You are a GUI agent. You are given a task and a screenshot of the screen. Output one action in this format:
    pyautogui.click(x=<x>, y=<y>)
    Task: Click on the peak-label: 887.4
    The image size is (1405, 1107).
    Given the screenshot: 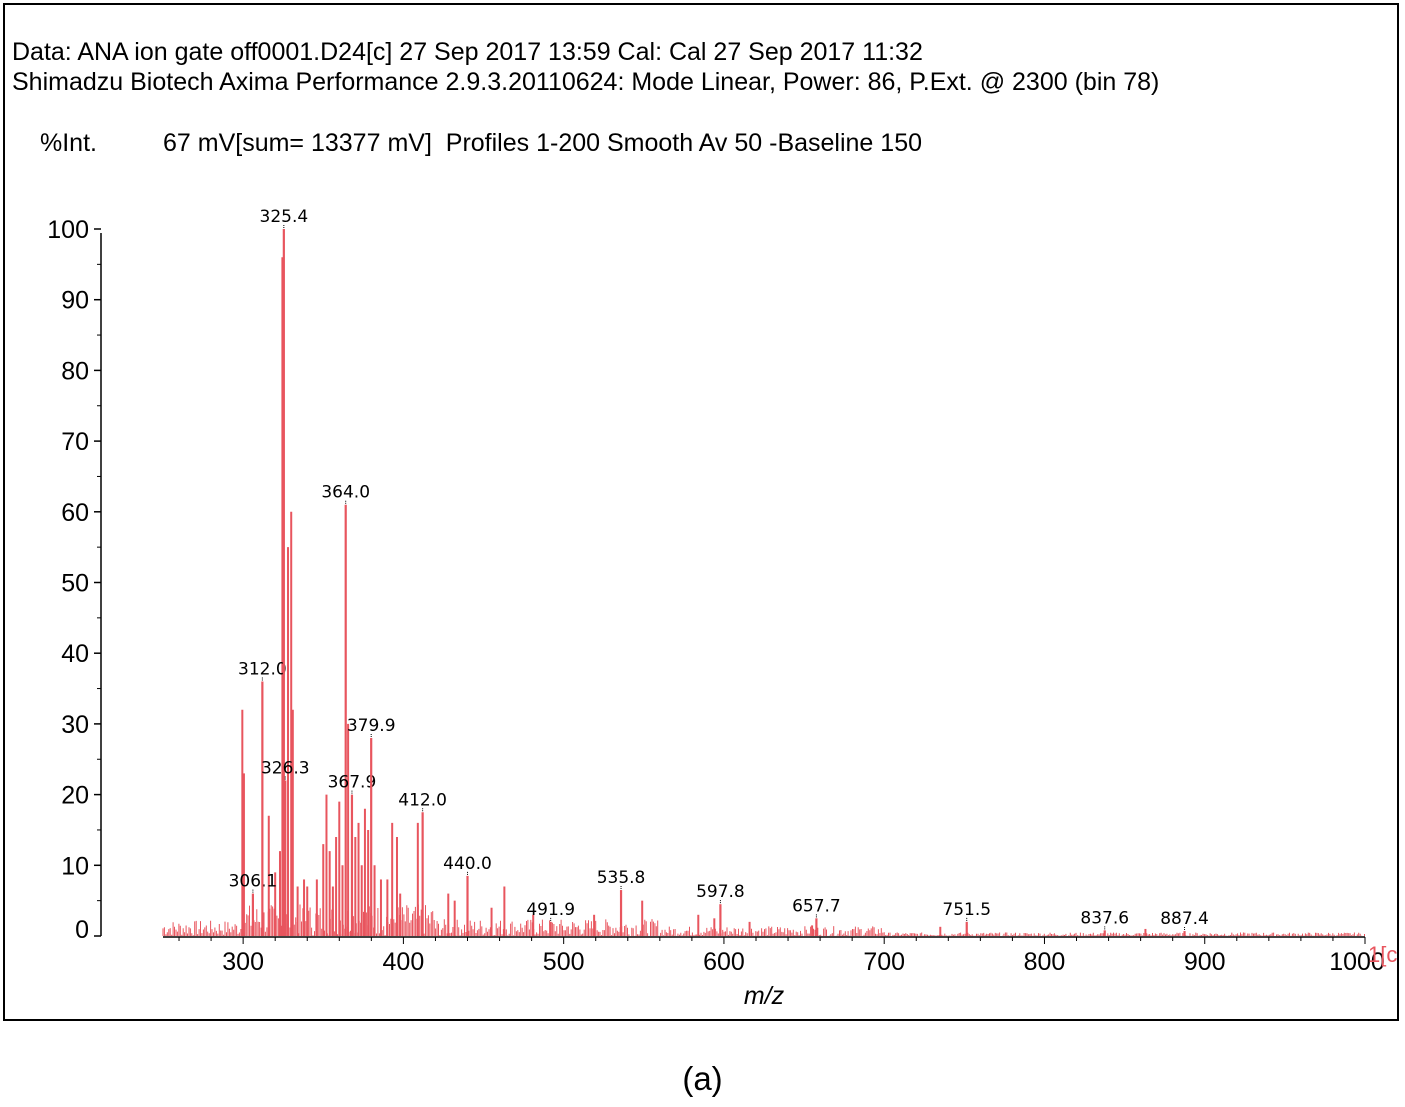 What is the action you would take?
    pyautogui.click(x=1184, y=919)
    